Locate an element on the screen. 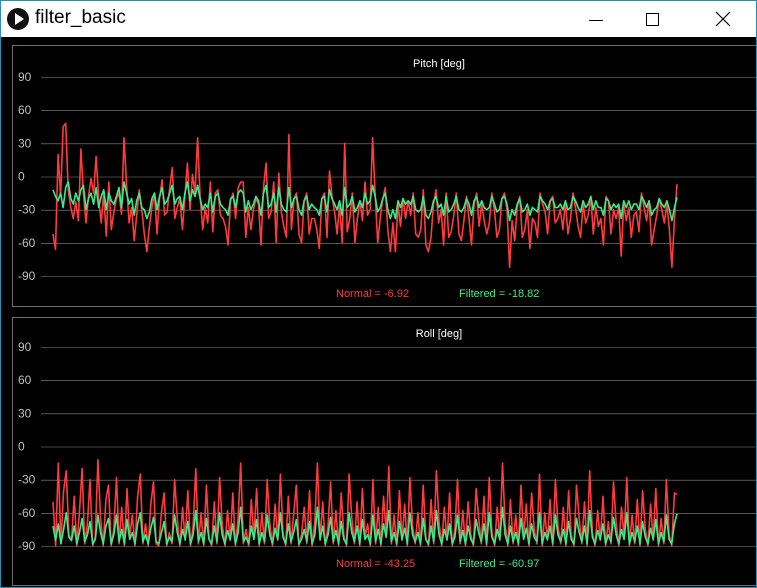 The width and height of the screenshot is (757, 588). pitch-series-filtered-line is located at coordinates (365, 201).